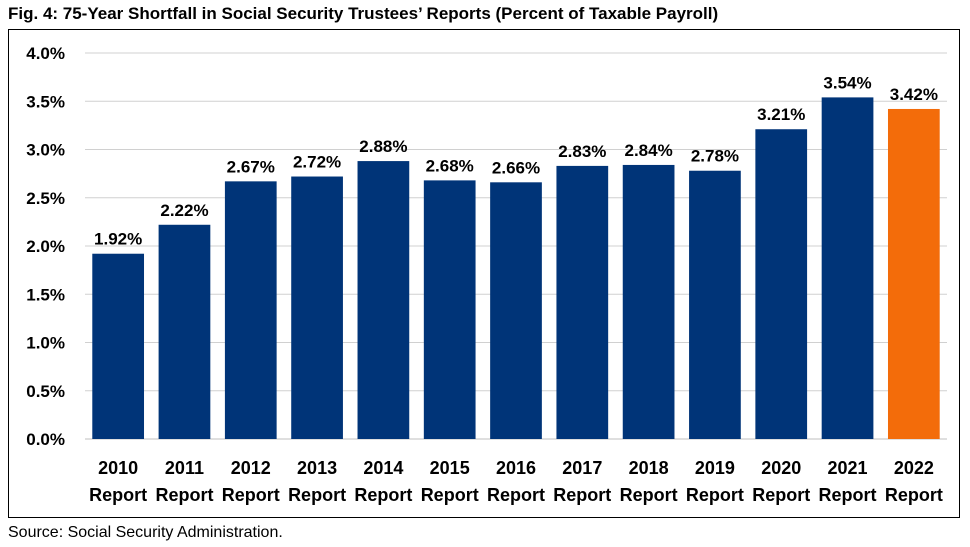  What do you see at coordinates (45, 198) in the screenshot?
I see `y-tick-label: 2.5%` at bounding box center [45, 198].